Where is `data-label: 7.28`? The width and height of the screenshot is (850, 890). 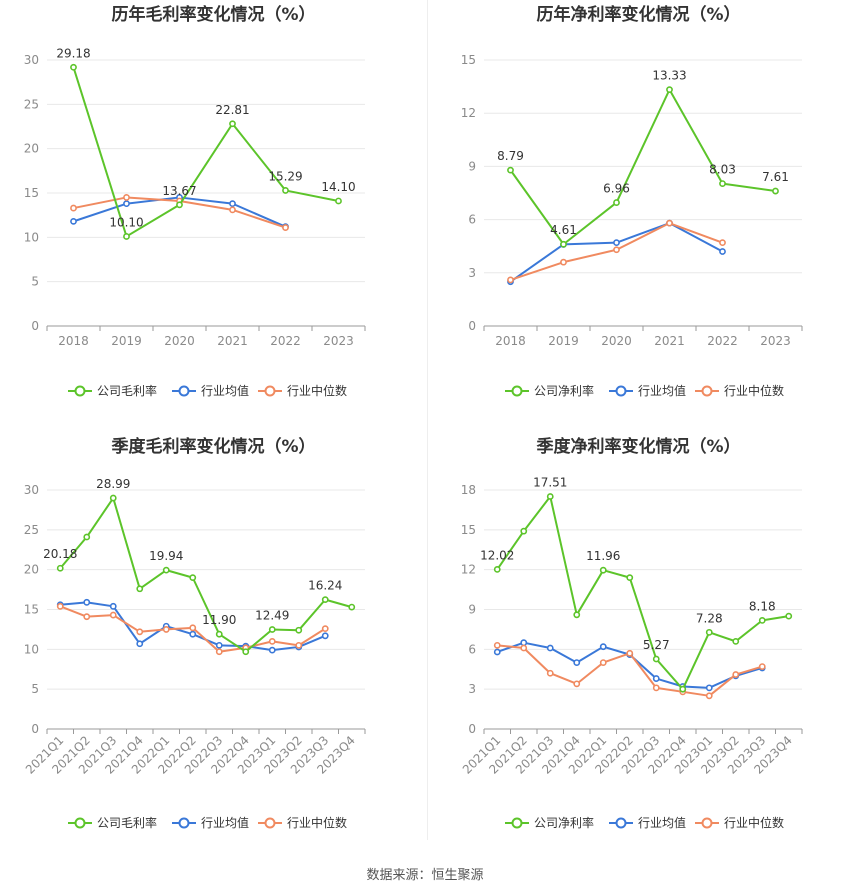
data-label: 7.28 is located at coordinates (709, 618).